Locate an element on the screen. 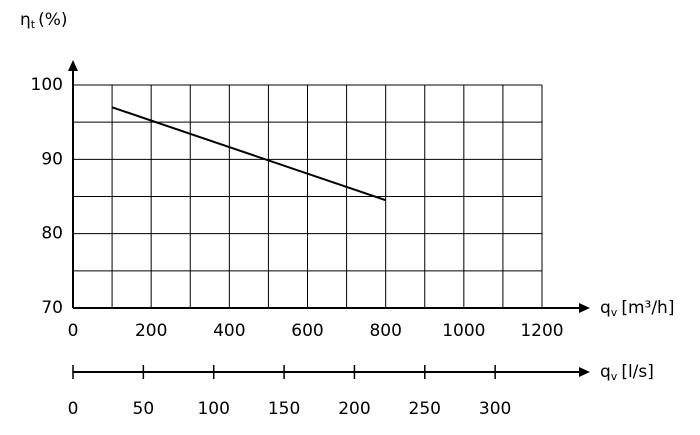 This screenshot has height=435, width=700. x2-label-subscript: v is located at coordinates (614, 376).